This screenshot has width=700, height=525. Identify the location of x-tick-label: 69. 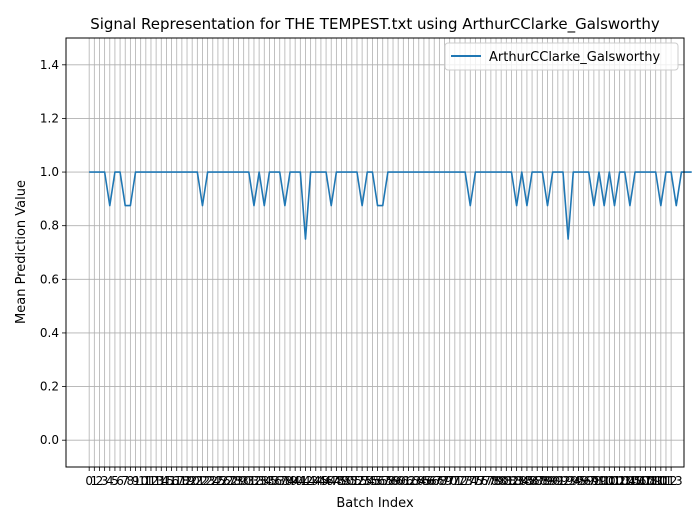
(444, 481).